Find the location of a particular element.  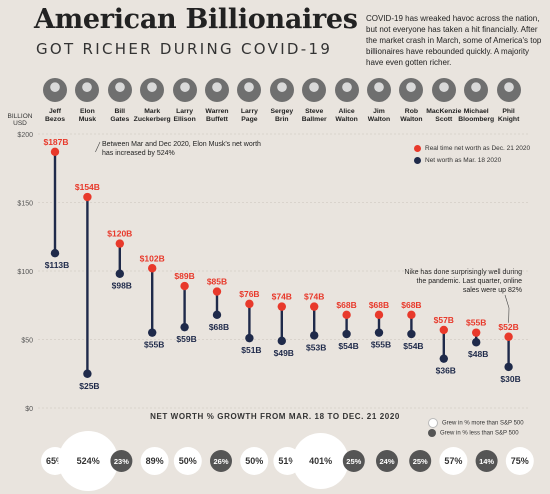

dec-2020-value-label: $120B is located at coordinates (119, 234).